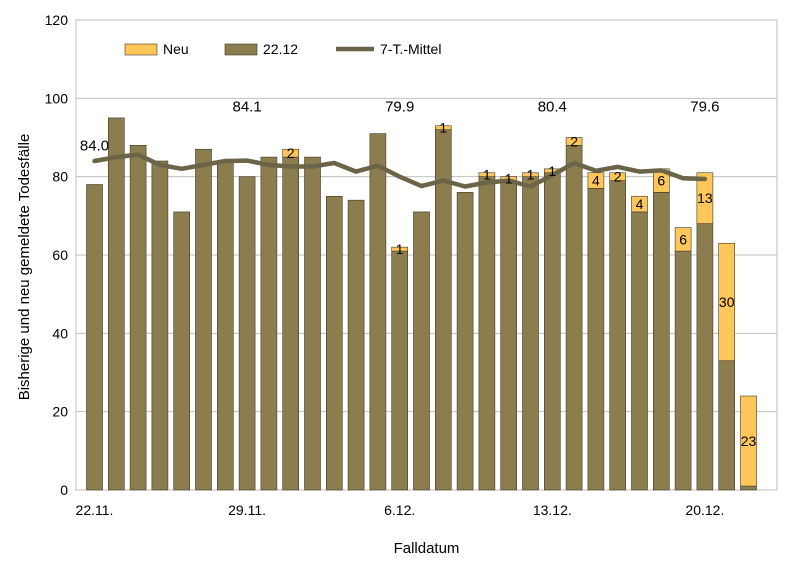 This screenshot has width=803, height=578. I want to click on x-axis-title: Falldatum, so click(427, 548).